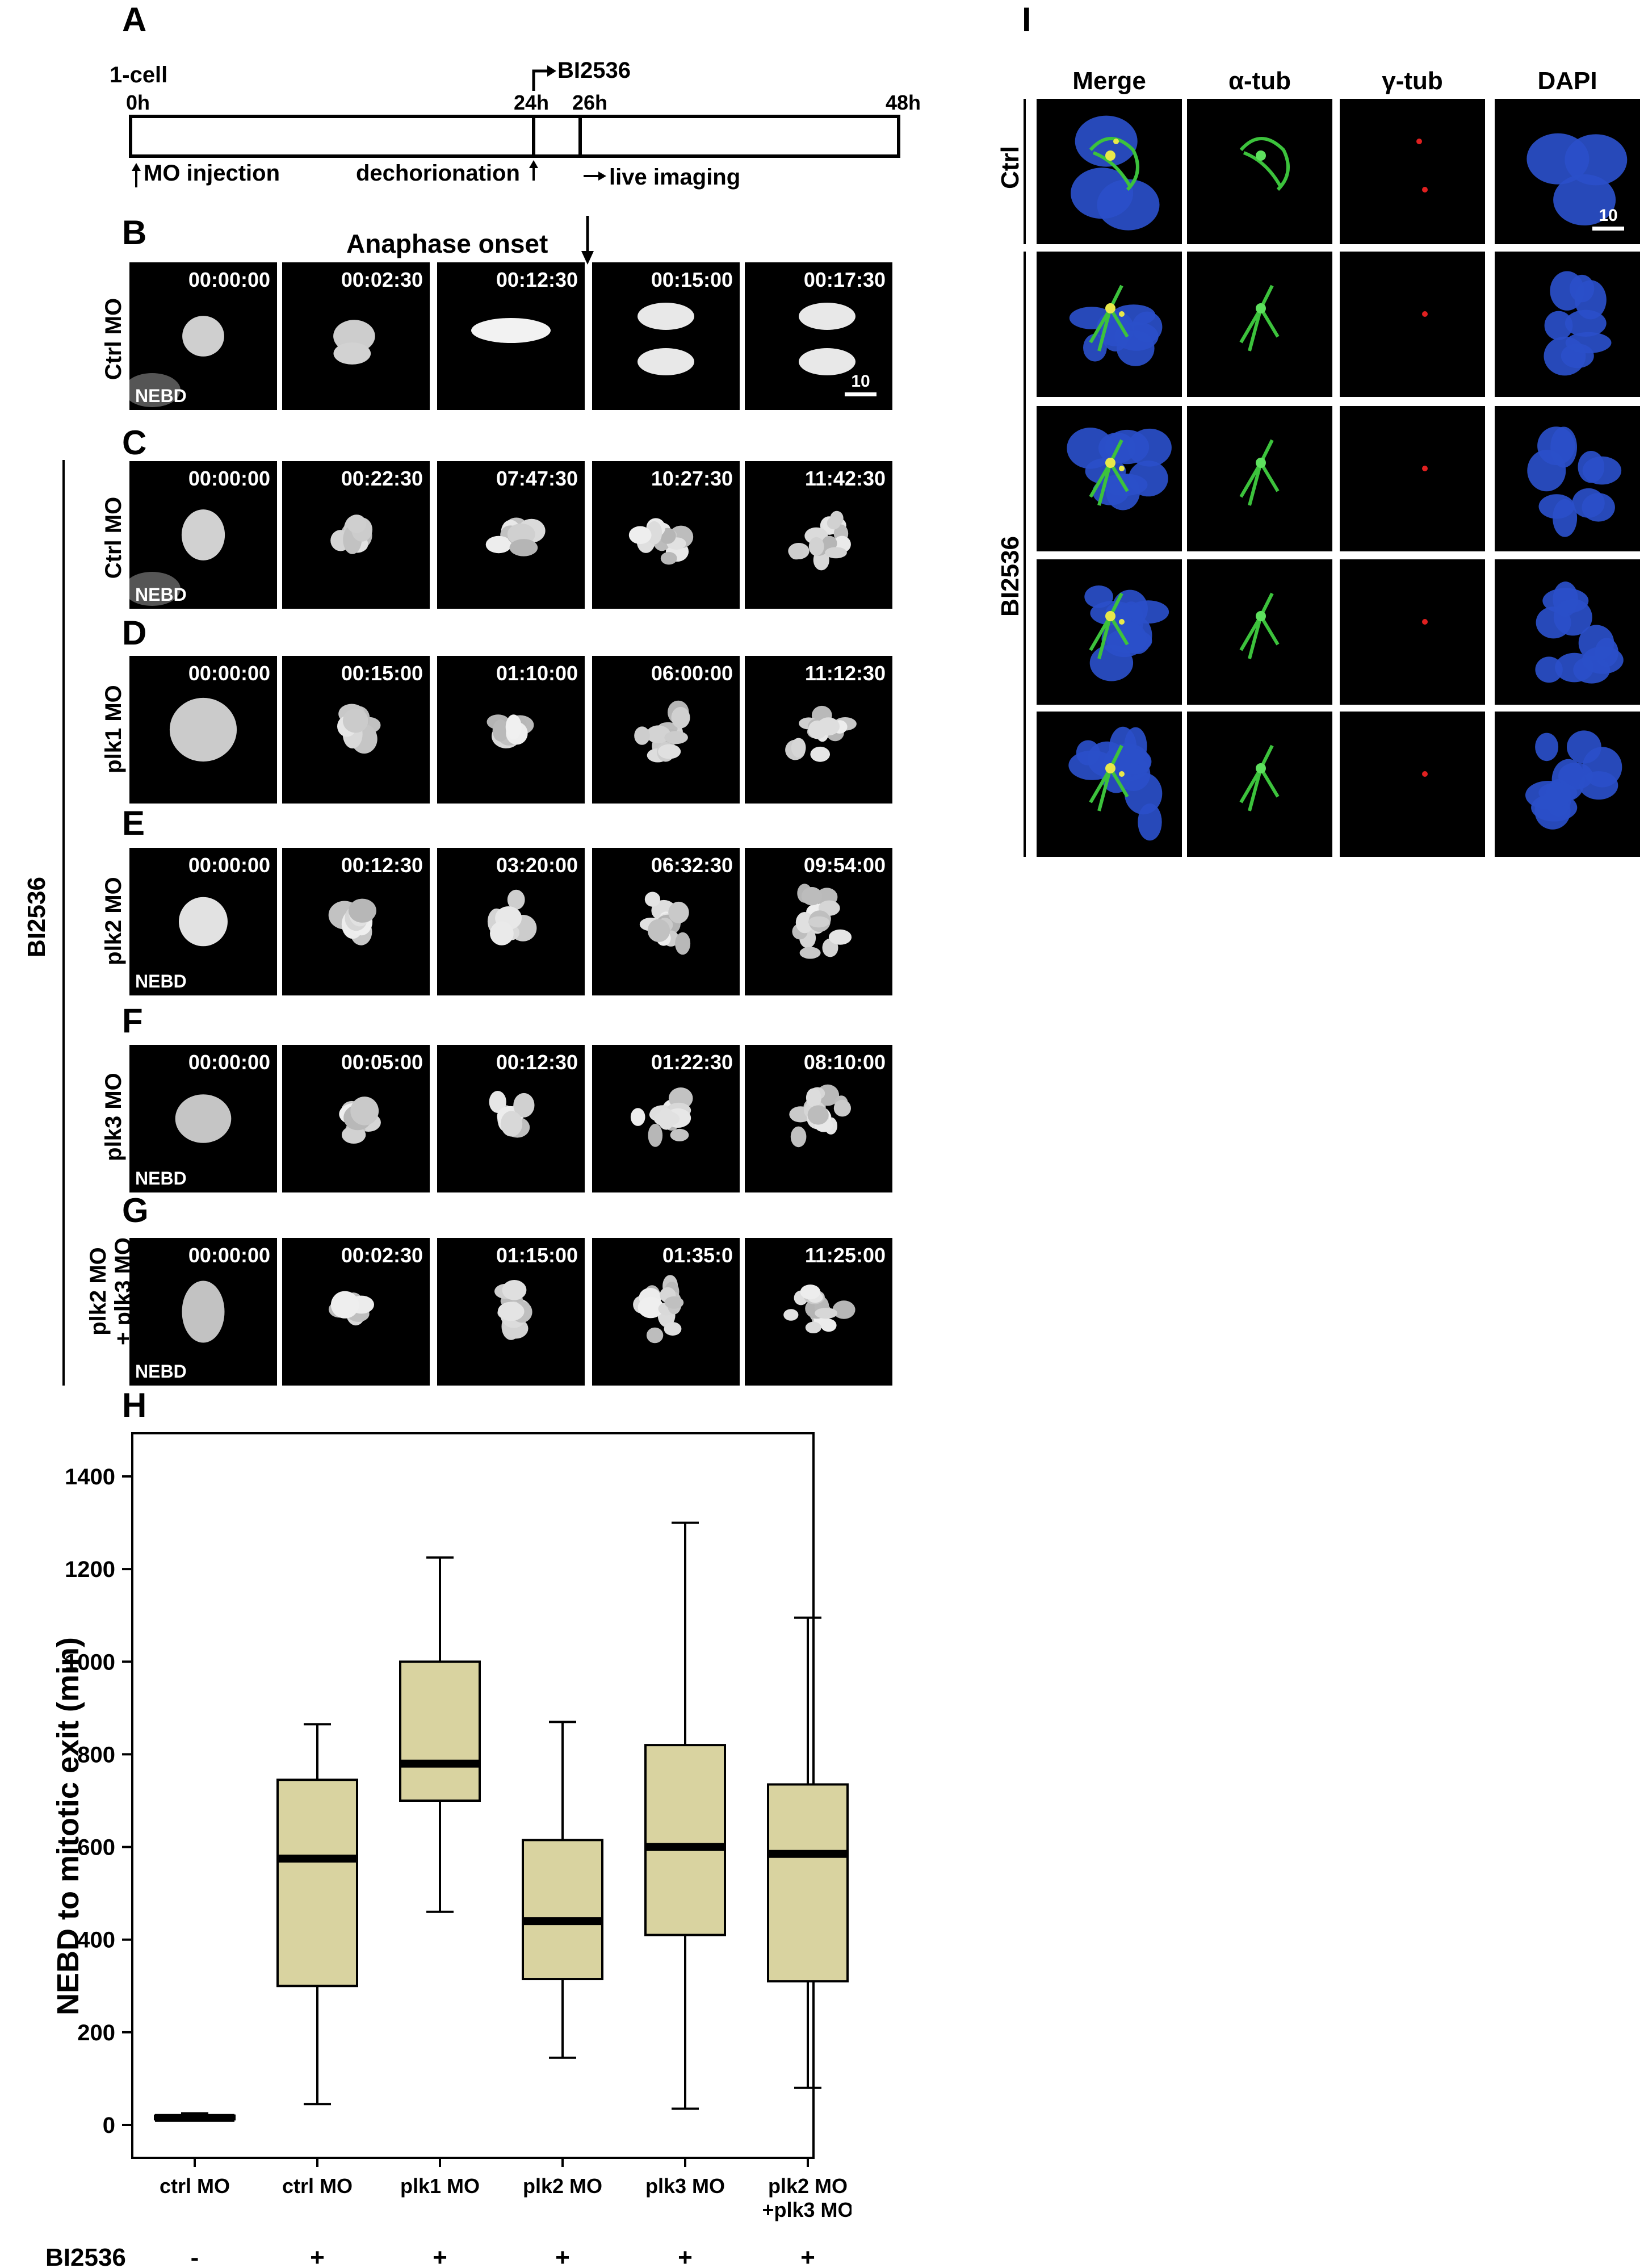  I want to click on timelapse-panel-r0-c2: 00:12:30, so click(511, 336).